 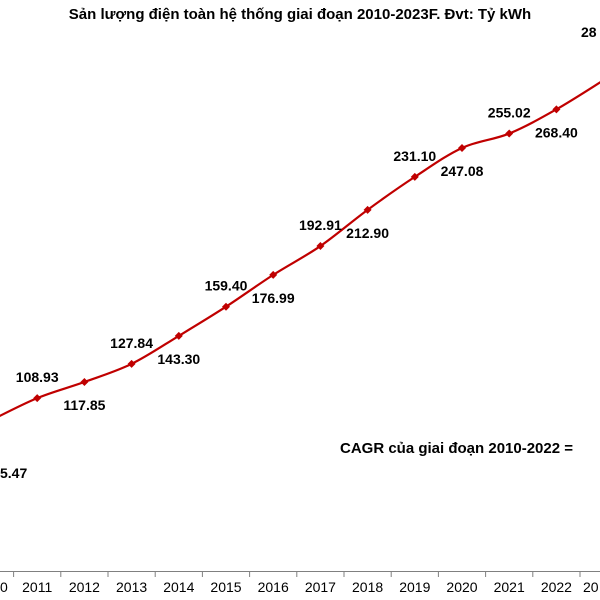 I want to click on data-label: 268.40, so click(x=556, y=132).